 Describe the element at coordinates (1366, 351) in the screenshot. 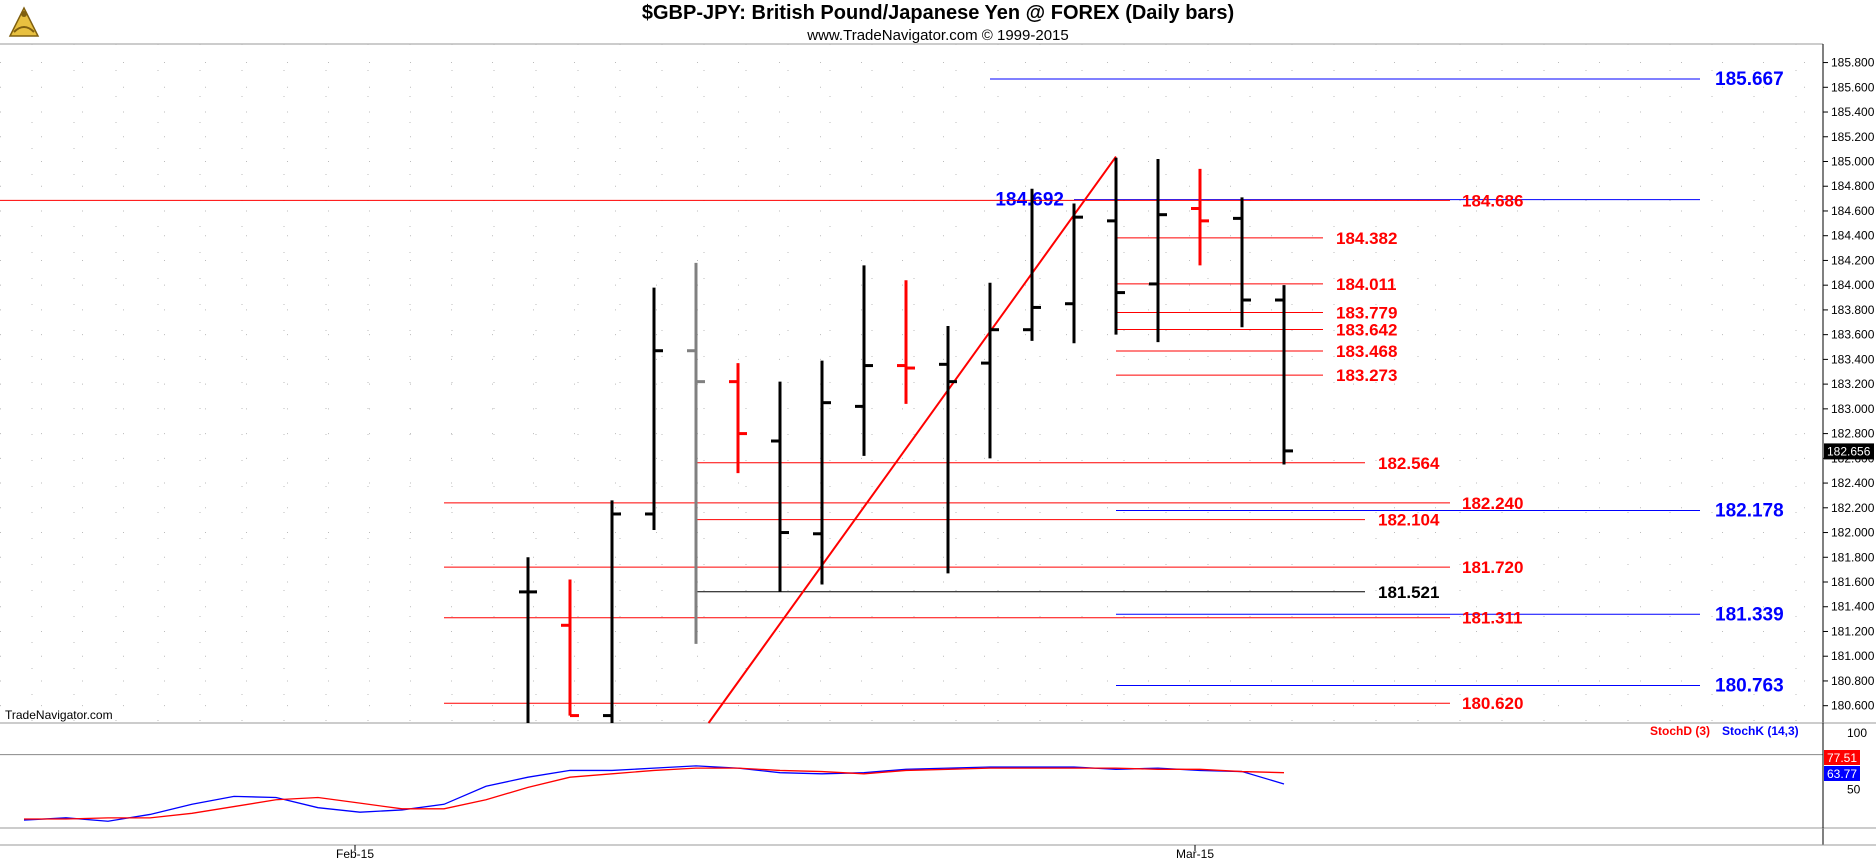

I see `level-label: 183.468` at that location.